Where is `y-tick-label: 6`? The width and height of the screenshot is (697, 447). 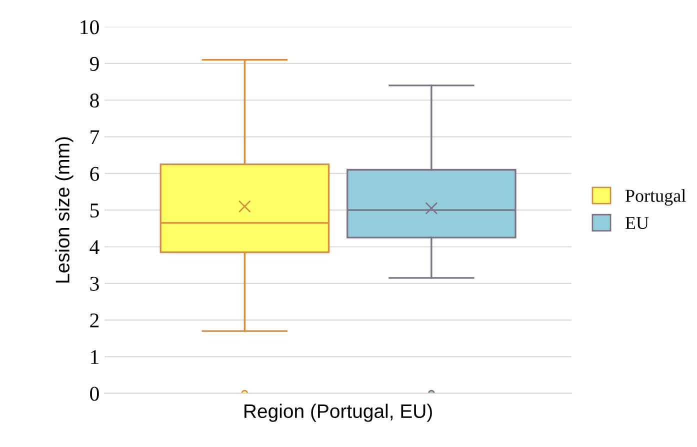 y-tick-label: 6 is located at coordinates (95, 173).